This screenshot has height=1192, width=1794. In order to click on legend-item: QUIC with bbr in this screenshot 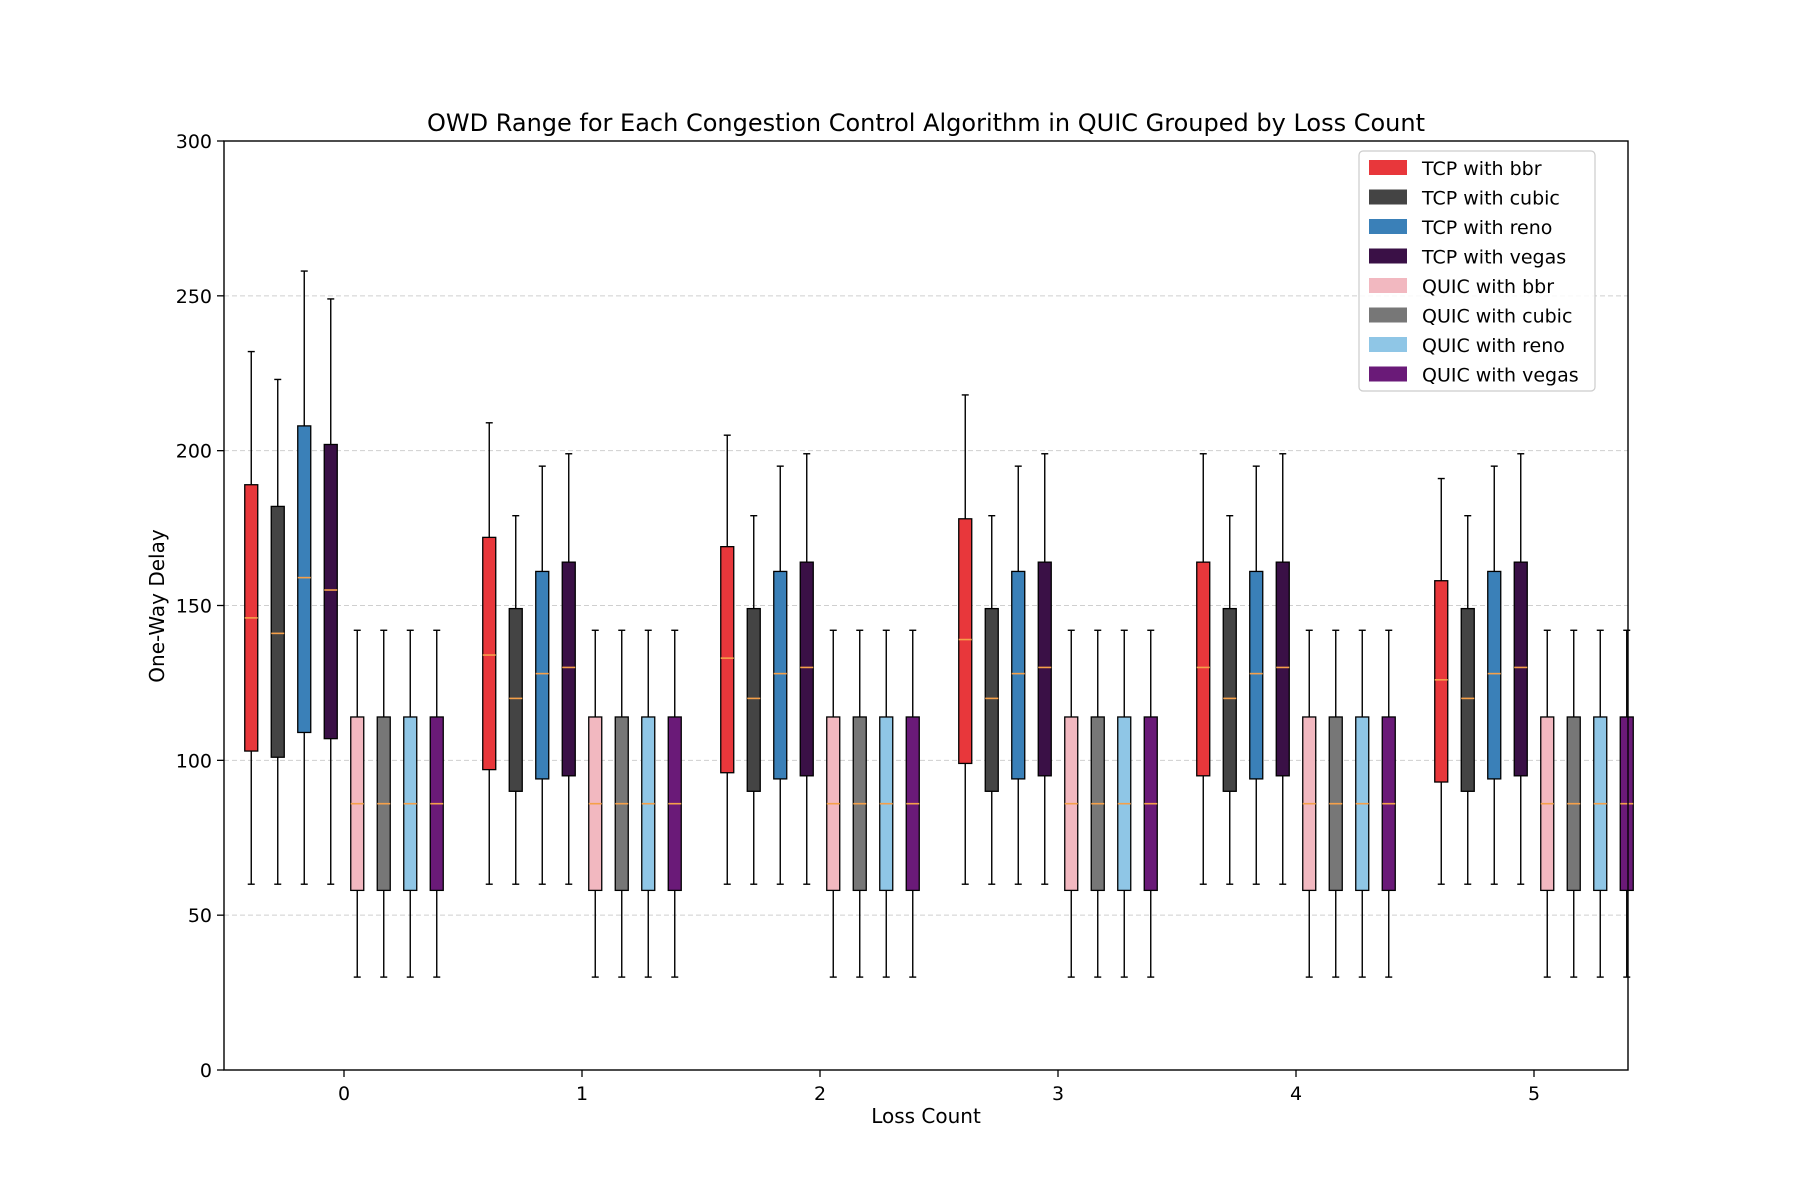, I will do `click(1461, 287)`.